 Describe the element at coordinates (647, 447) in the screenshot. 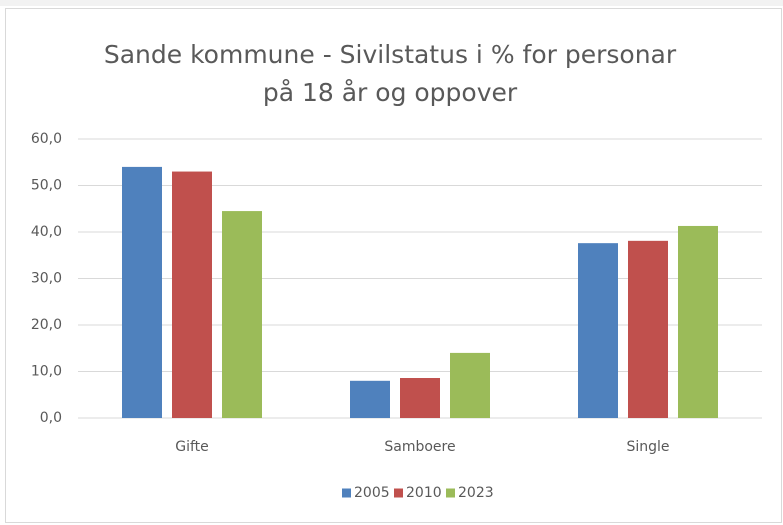

I see `x-tick-label: Single` at that location.